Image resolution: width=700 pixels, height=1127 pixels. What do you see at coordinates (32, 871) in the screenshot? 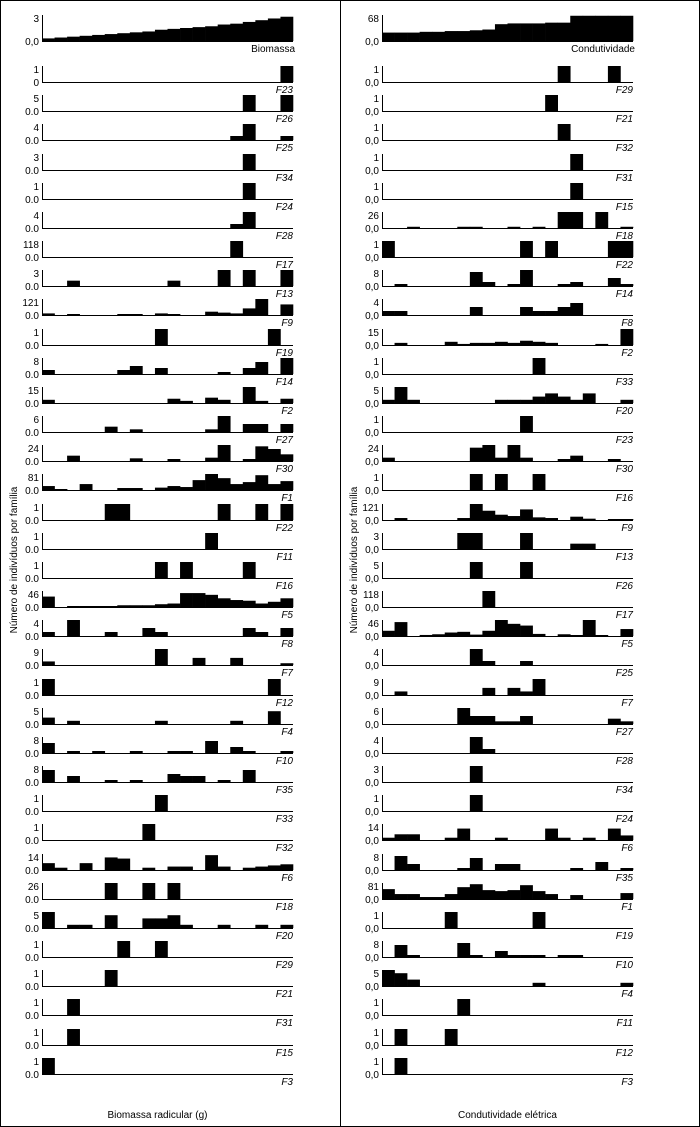
I see `row-f6-ymin-label: 0.0` at bounding box center [32, 871].